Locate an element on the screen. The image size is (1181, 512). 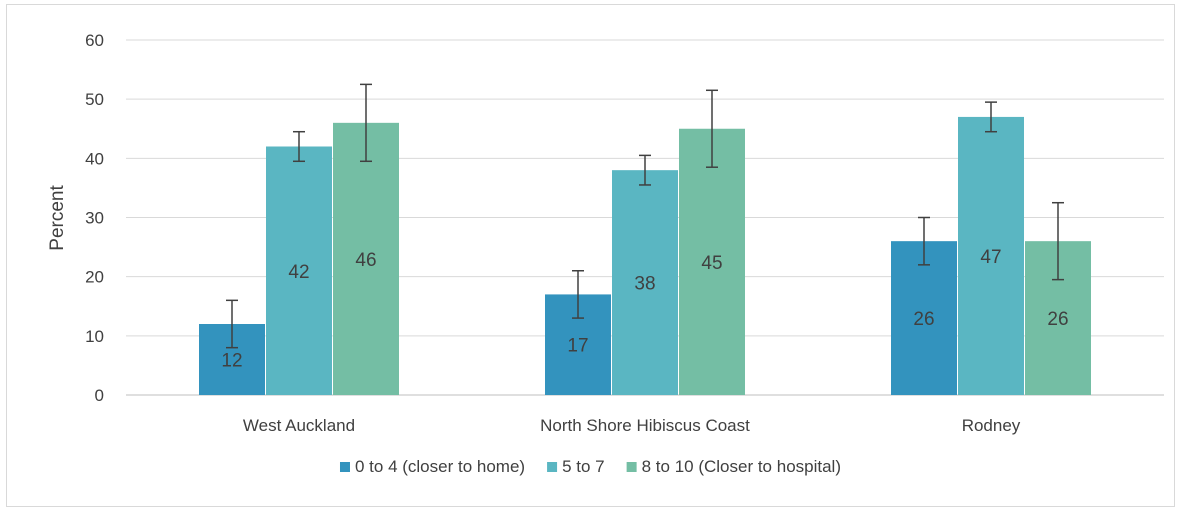
y-tick-label: 50 is located at coordinates (94, 99).